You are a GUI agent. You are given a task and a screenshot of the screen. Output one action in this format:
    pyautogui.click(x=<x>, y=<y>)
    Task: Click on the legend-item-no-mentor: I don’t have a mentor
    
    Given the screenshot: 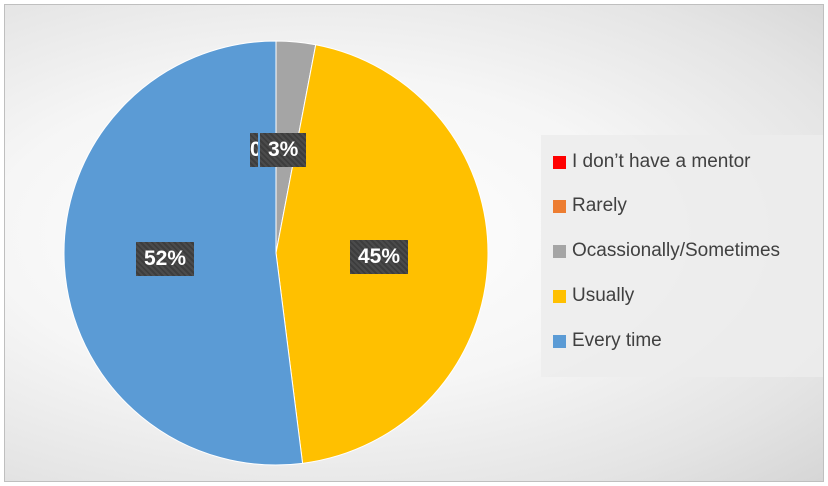 What is the action you would take?
    pyautogui.click(x=652, y=162)
    